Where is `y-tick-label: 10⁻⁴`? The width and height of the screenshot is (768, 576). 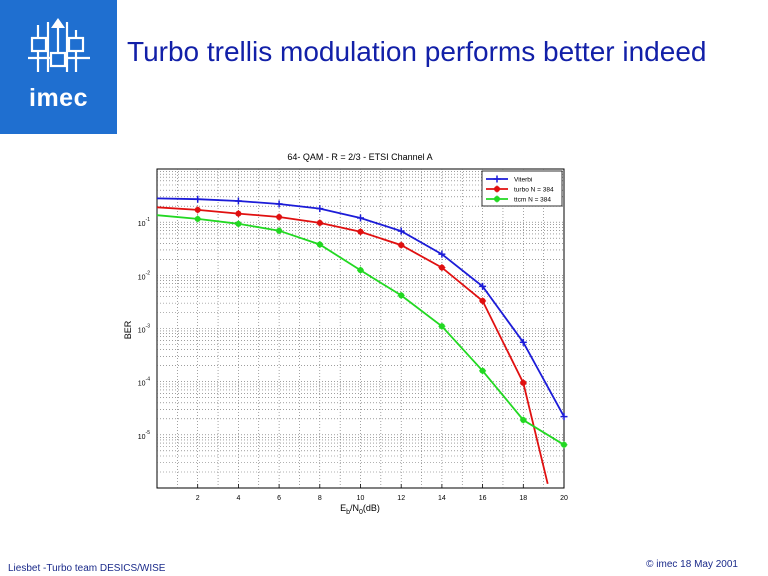
y-tick-label: 10⁻⁴ is located at coordinates (144, 382).